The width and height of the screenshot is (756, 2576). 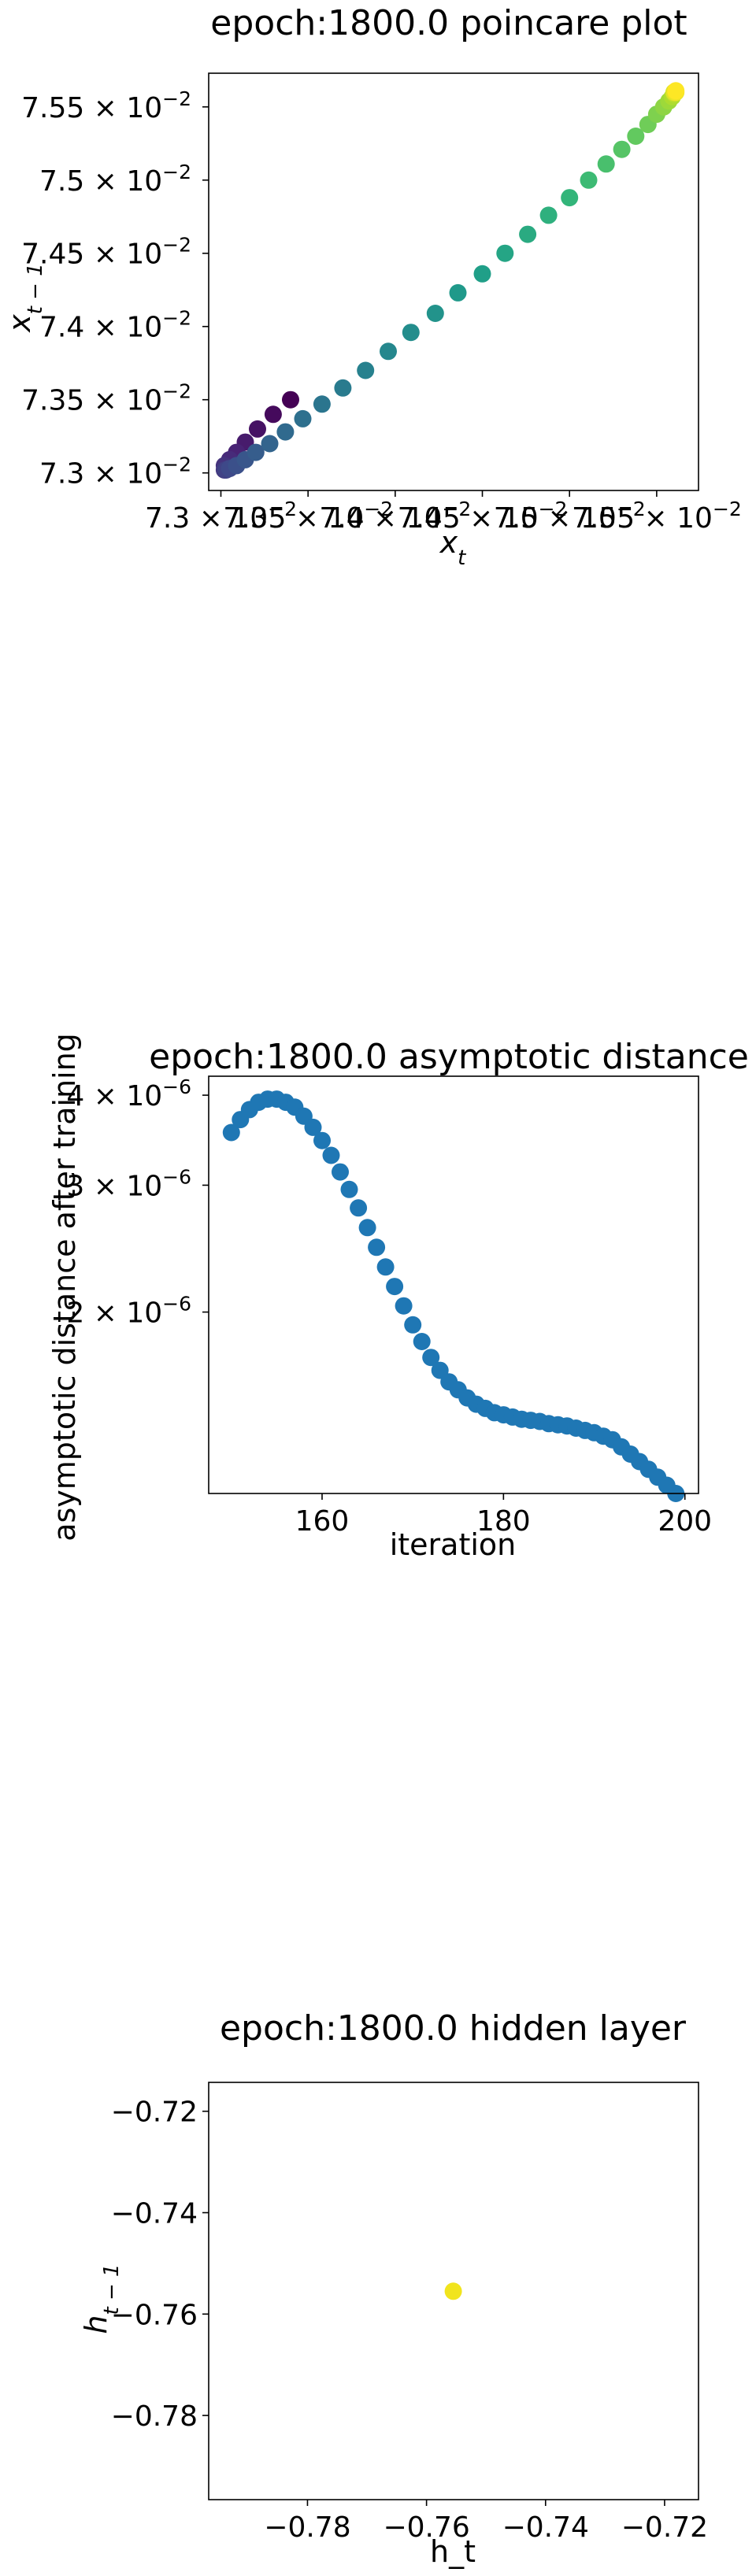 I want to click on asymptotic-y-label: asymptotic distance after training, so click(x=64, y=1287).